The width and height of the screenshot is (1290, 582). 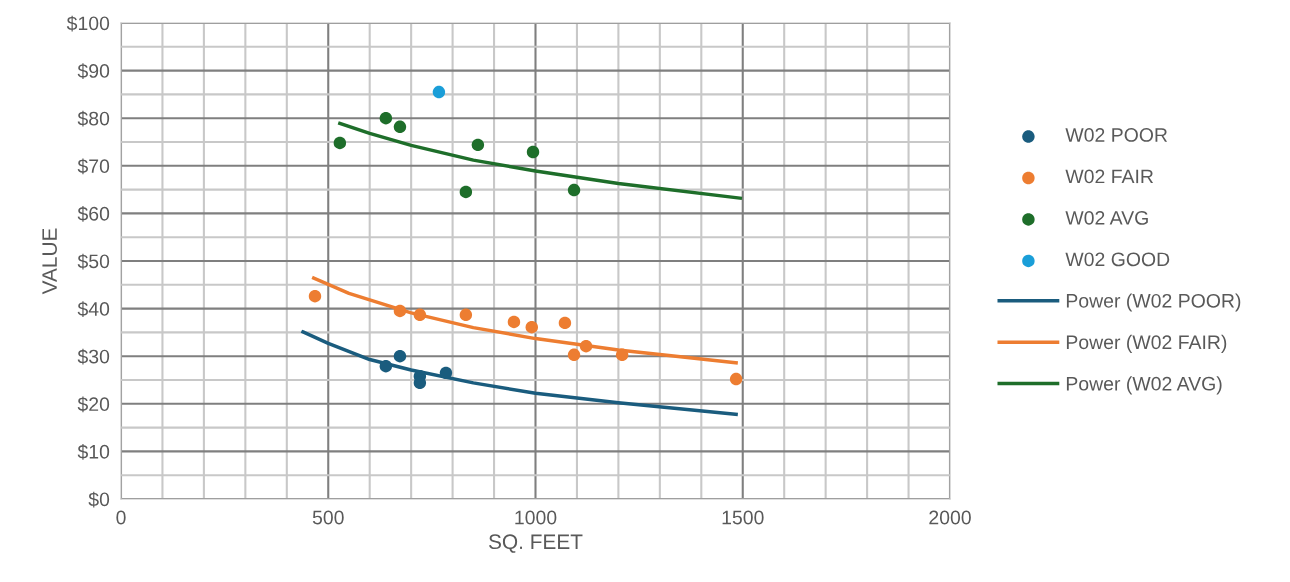 What do you see at coordinates (93, 404) in the screenshot?
I see `y-tick-label: $20` at bounding box center [93, 404].